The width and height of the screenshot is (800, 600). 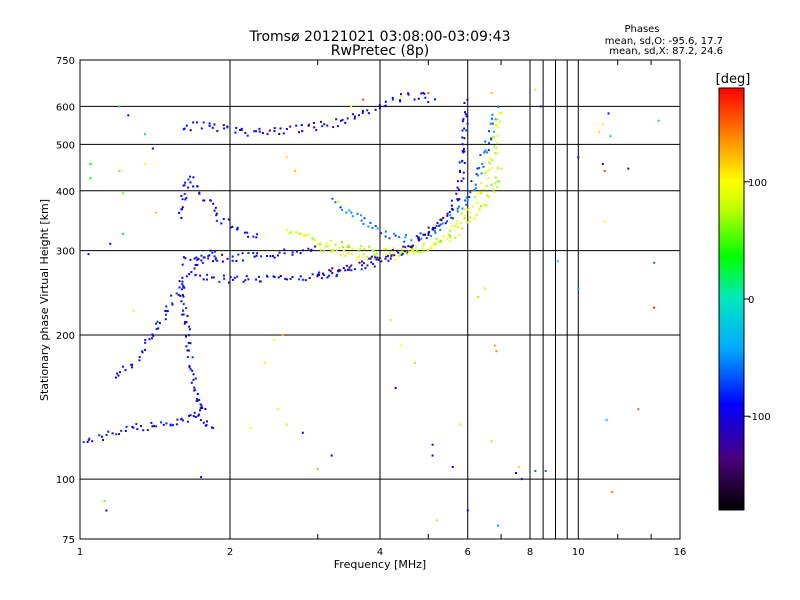 What do you see at coordinates (380, 564) in the screenshot?
I see `x-axis-label: Frequency [MHz]` at bounding box center [380, 564].